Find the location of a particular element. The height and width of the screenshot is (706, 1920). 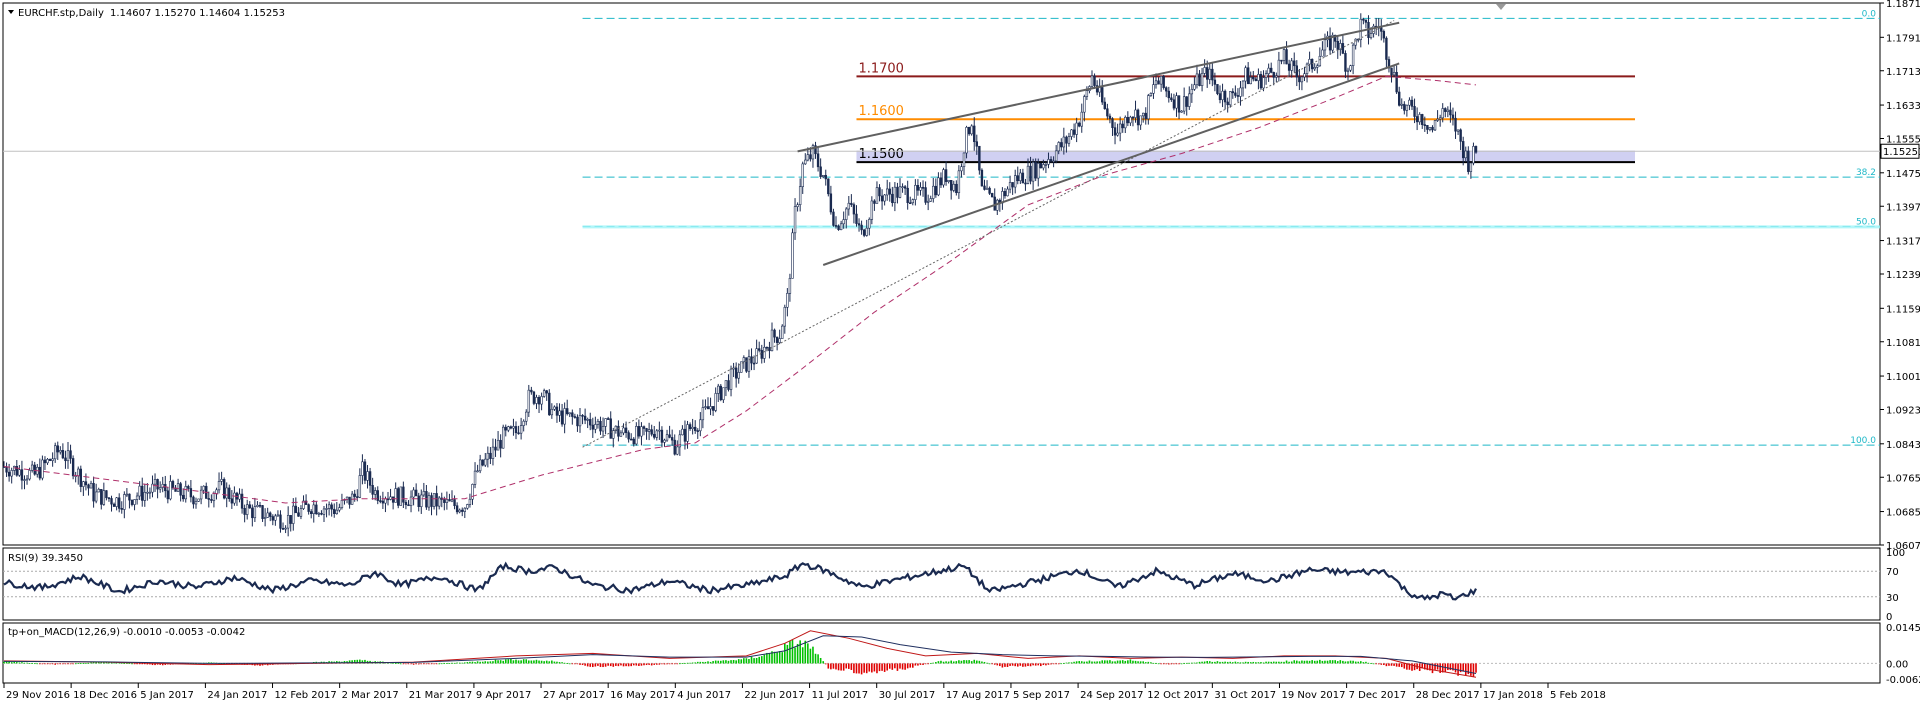

dropdown-triangle-icon is located at coordinates (11, 12).